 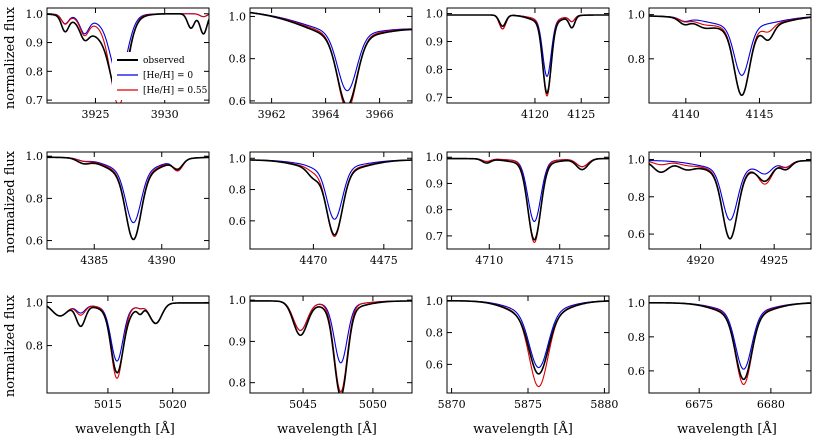 I want to click on panel-3-series-he0, so click(x=528, y=45).